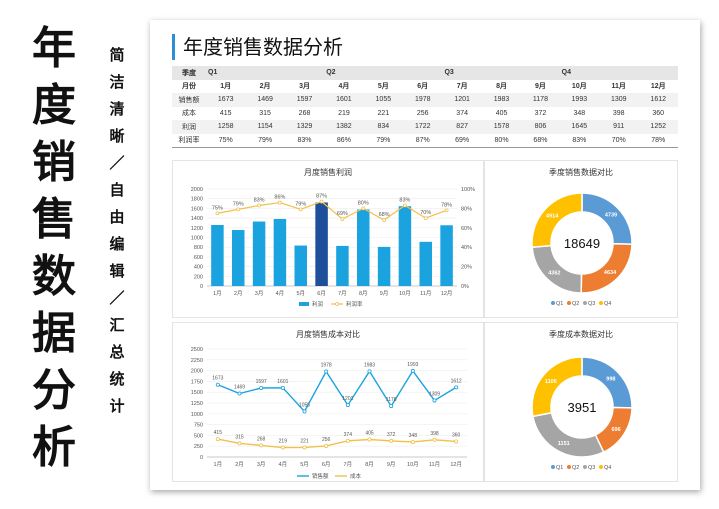 This screenshot has height=509, width=719. I want to click on y2-tick-label: 40%, so click(466, 248).